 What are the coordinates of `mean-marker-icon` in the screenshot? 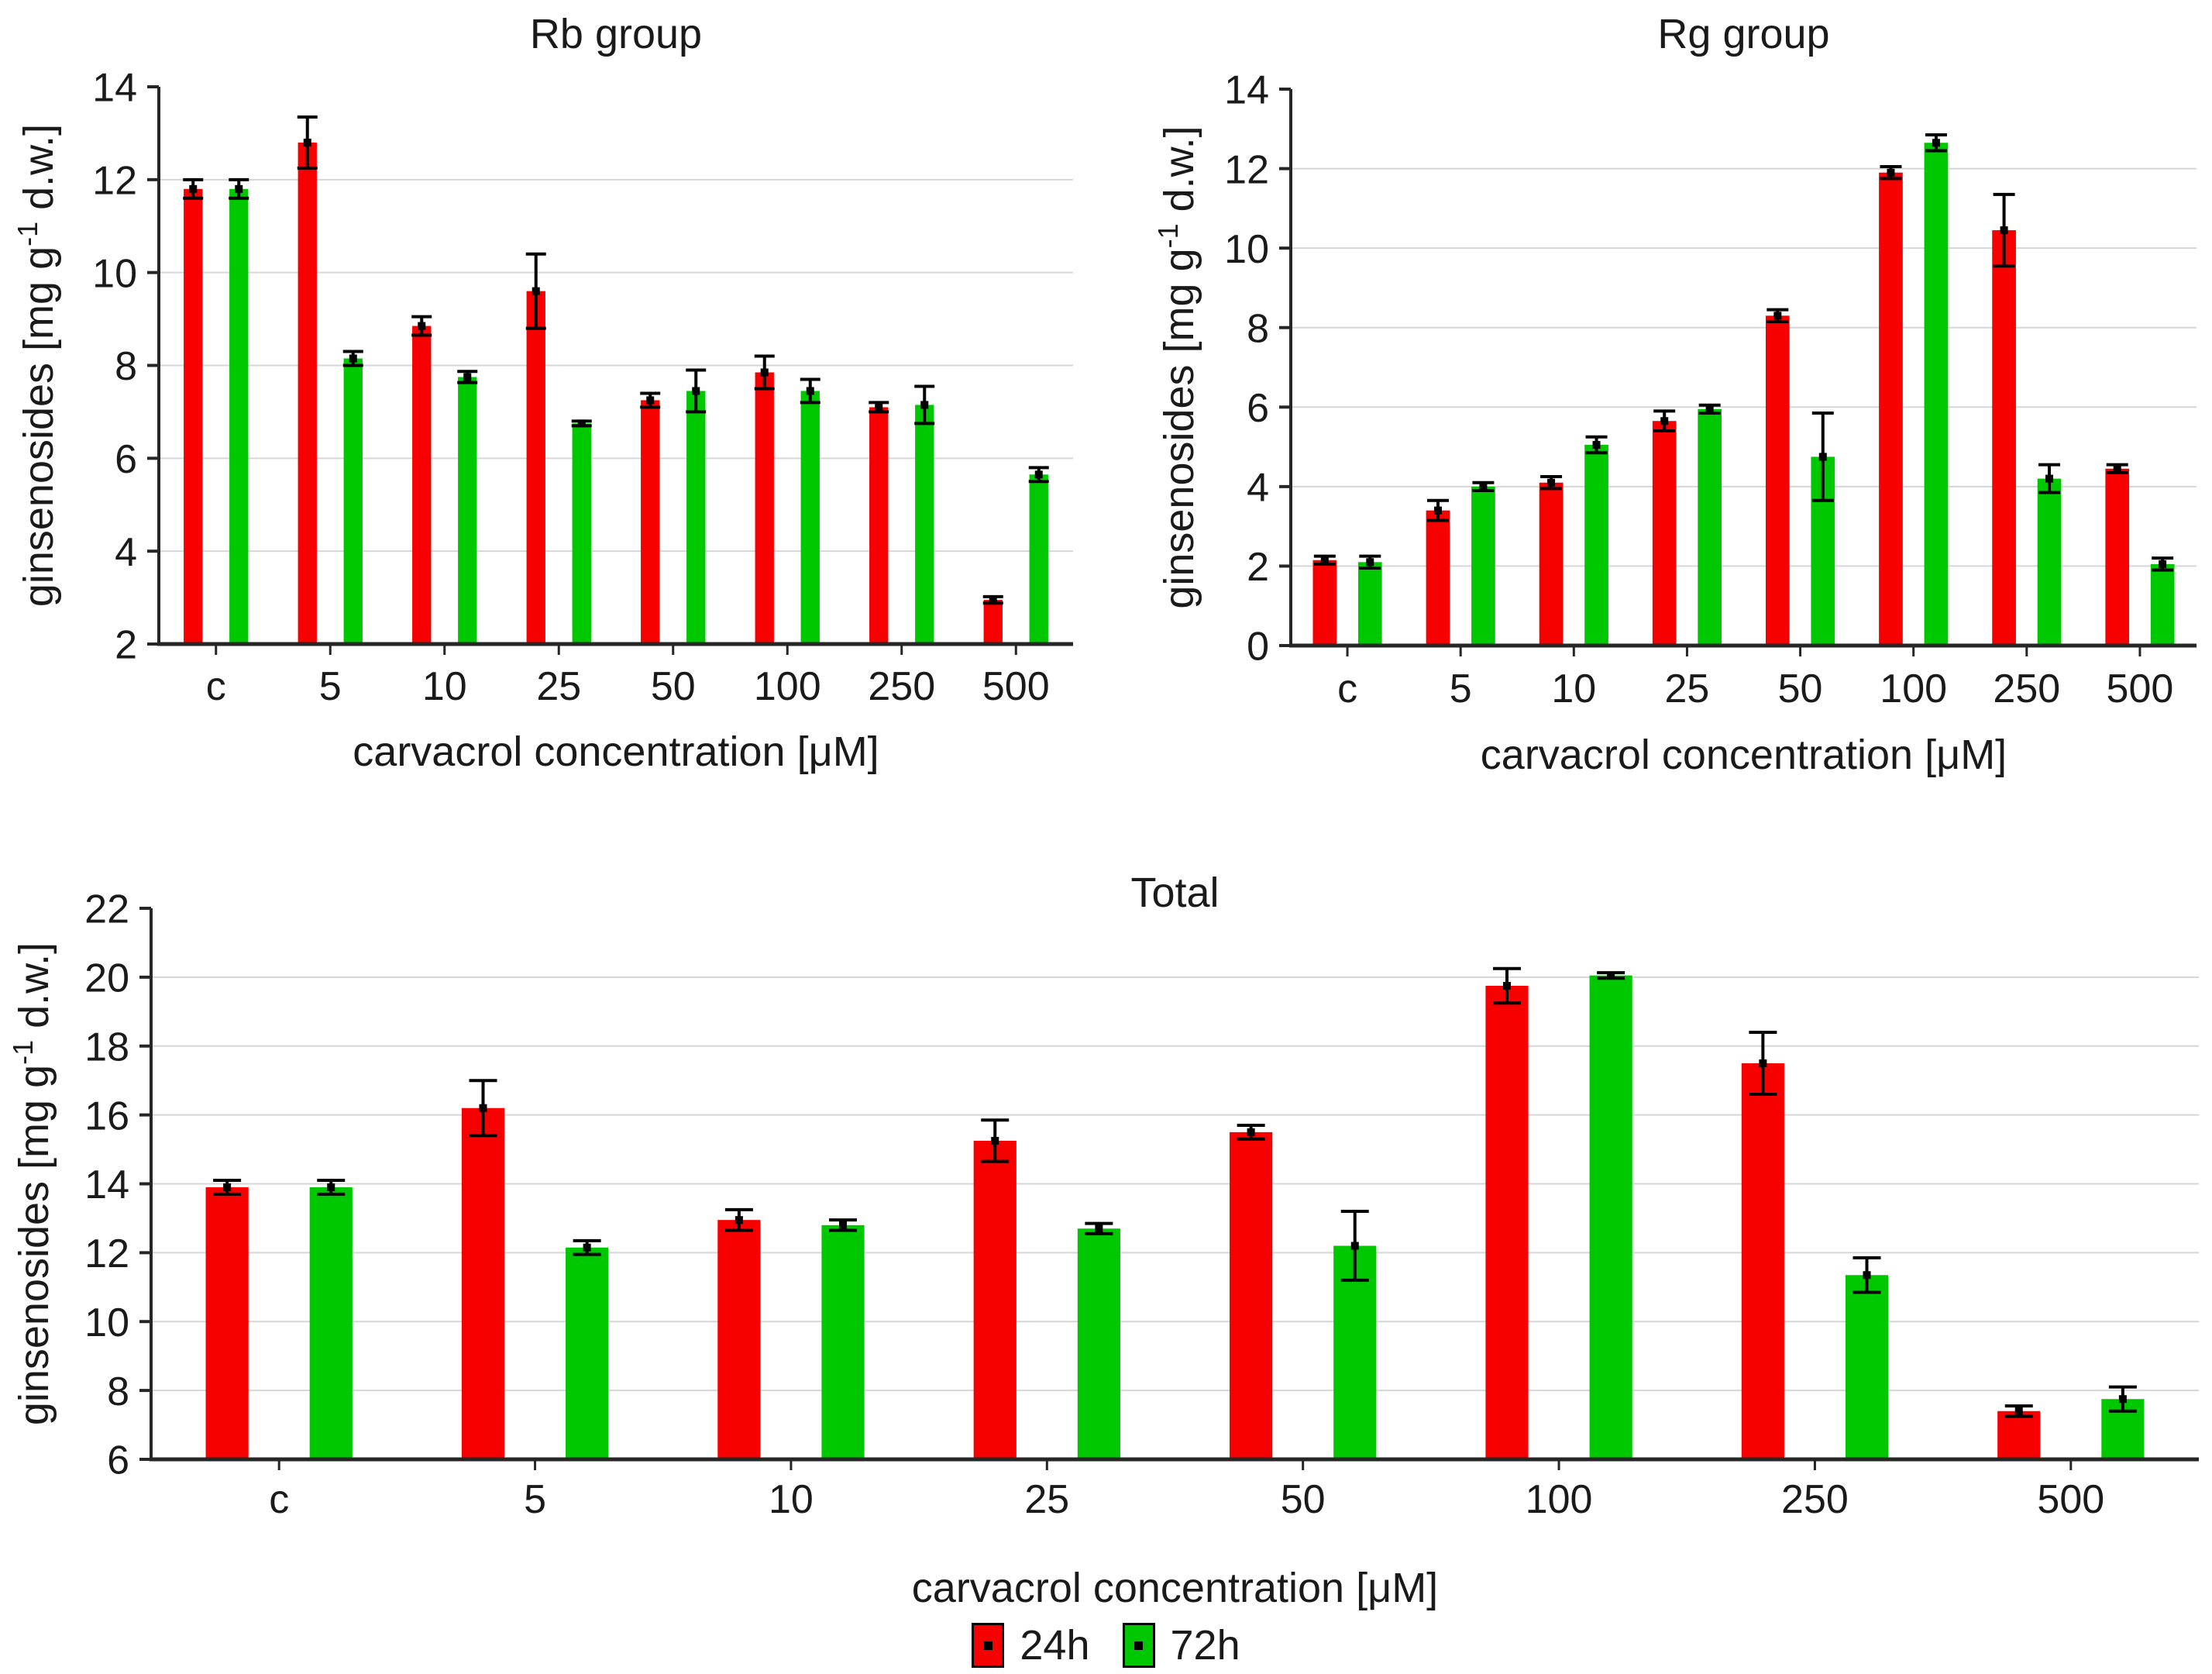 It's located at (987, 1645).